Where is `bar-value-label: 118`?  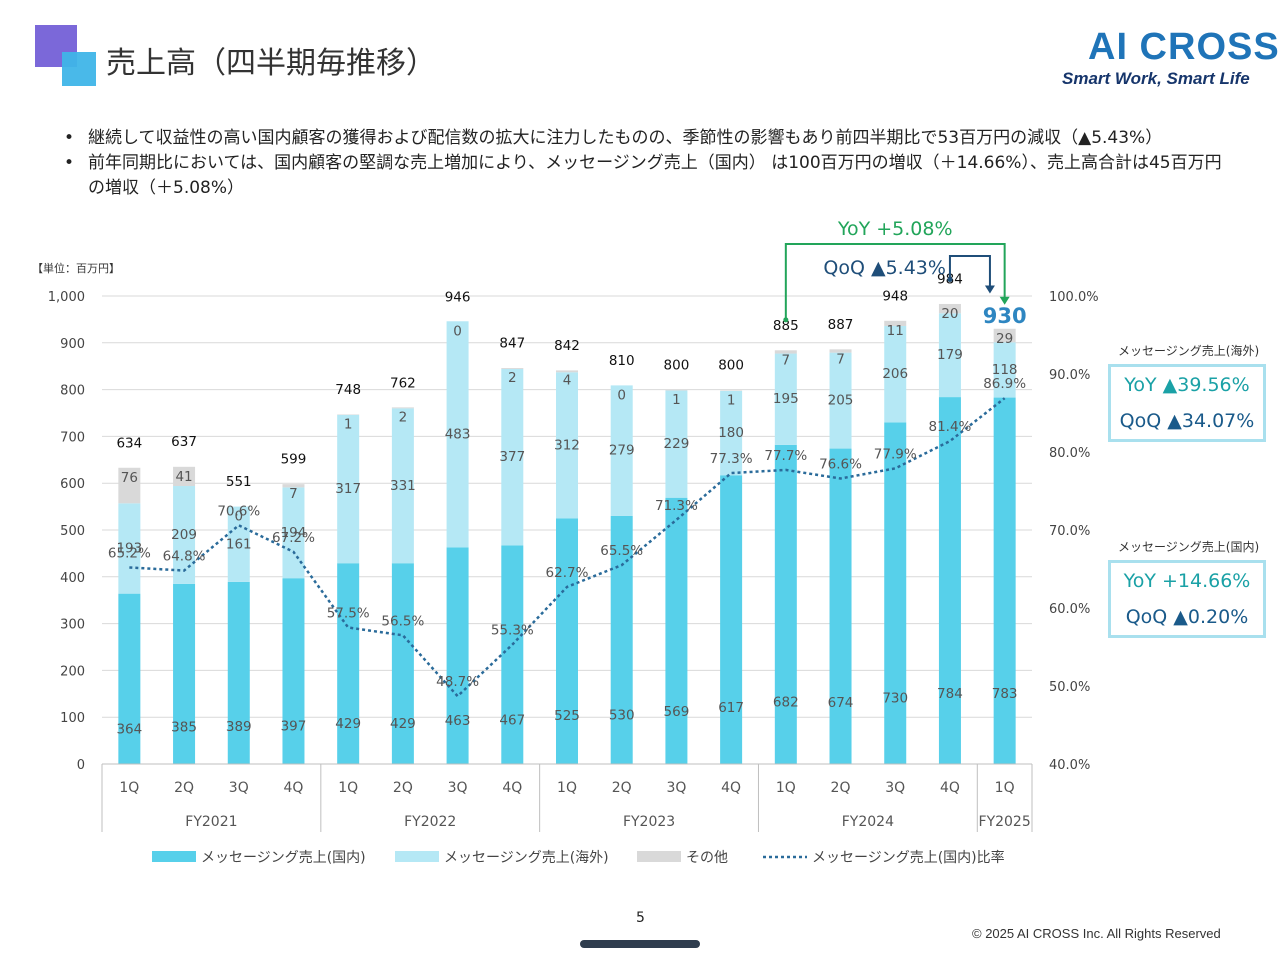
bar-value-label: 118 is located at coordinates (1005, 370).